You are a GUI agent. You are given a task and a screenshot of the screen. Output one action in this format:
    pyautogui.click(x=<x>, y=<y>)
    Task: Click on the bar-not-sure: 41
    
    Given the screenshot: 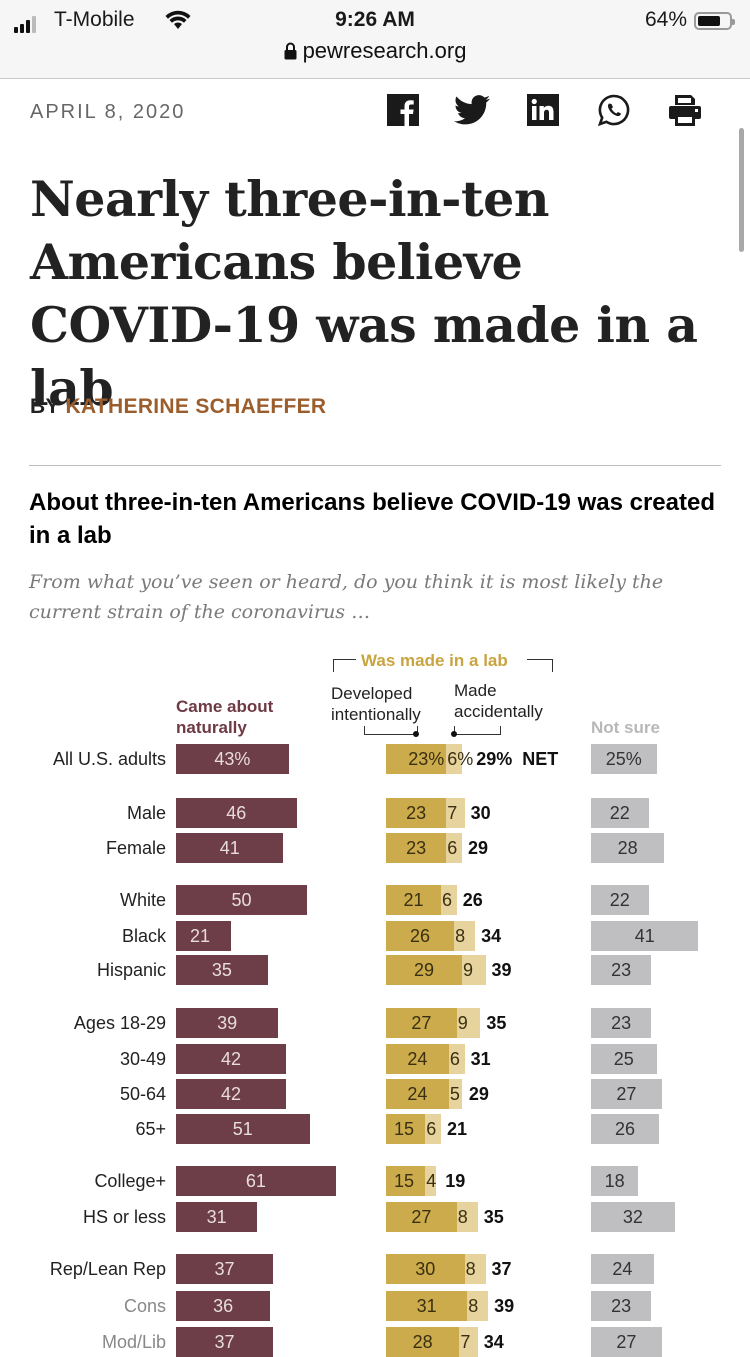 What is the action you would take?
    pyautogui.click(x=645, y=936)
    